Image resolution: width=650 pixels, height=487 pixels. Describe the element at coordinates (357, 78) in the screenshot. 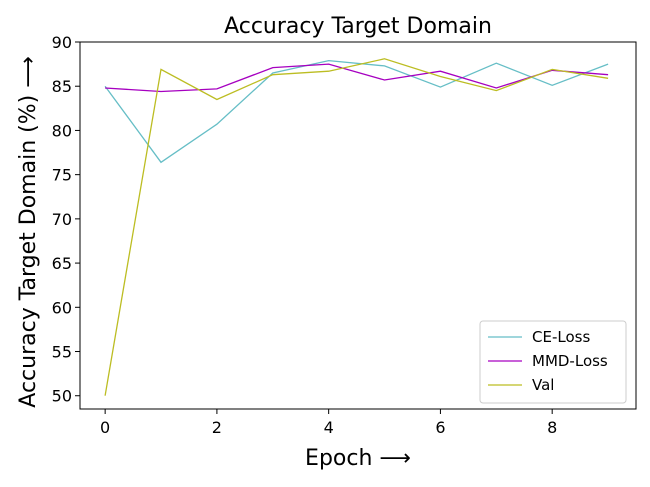

I see `series-line-mmd-loss` at that location.